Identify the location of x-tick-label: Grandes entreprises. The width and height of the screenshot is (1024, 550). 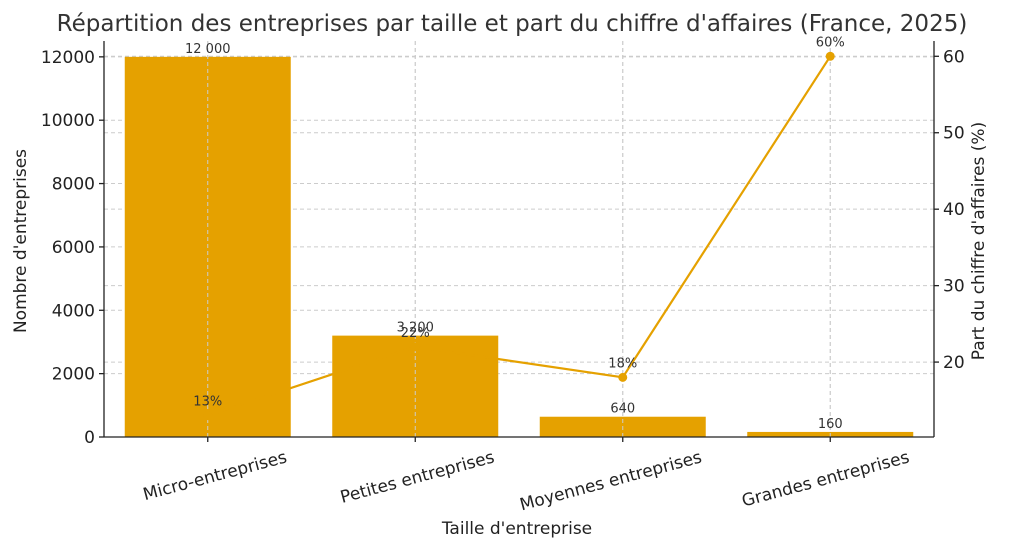
(826, 479).